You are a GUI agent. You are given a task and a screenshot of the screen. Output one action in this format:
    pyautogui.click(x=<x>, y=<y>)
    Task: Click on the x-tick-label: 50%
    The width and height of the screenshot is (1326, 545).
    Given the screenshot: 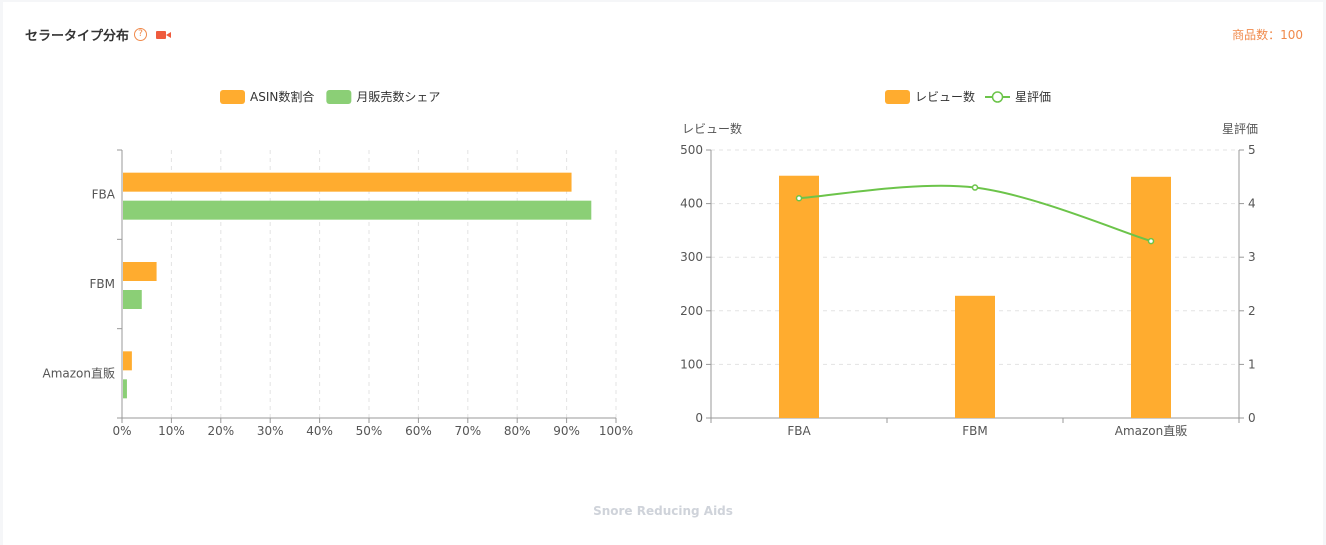 What is the action you would take?
    pyautogui.click(x=369, y=431)
    